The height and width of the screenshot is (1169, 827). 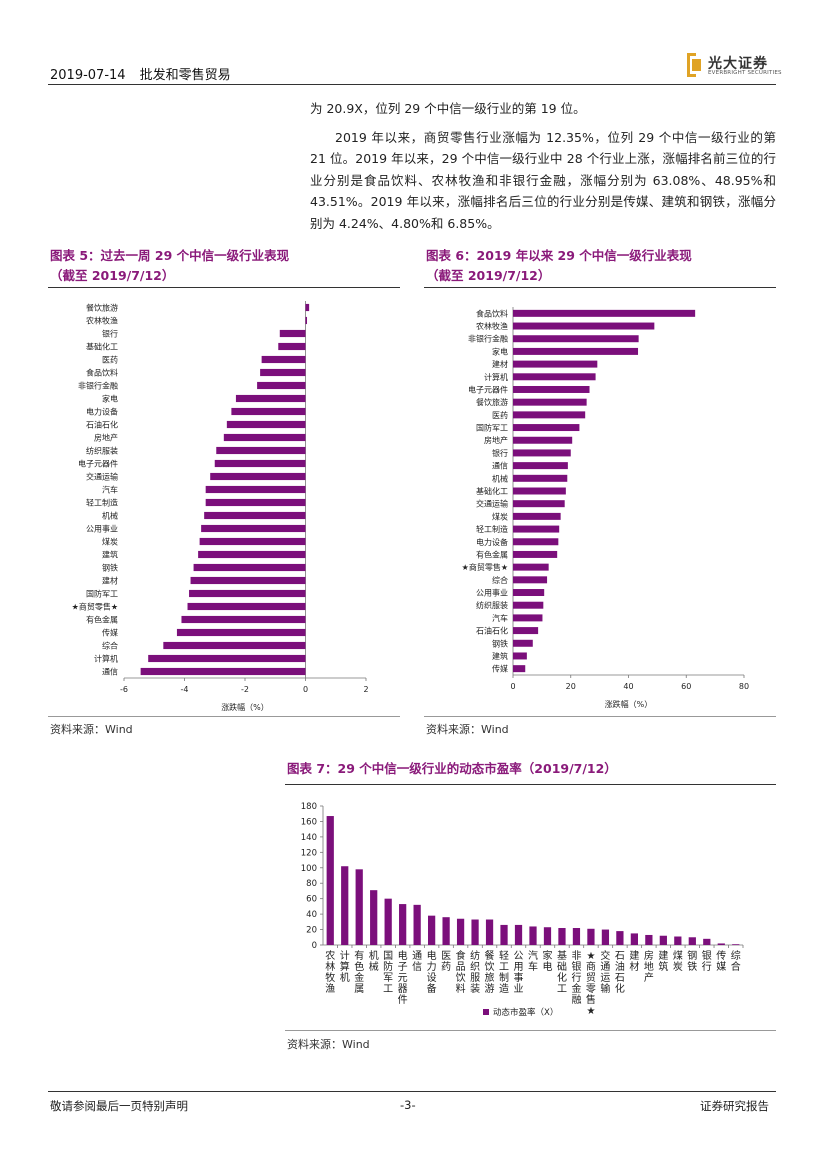 What do you see at coordinates (311, 931) in the screenshot?
I see `fig7-y-tick-label: 20` at bounding box center [311, 931].